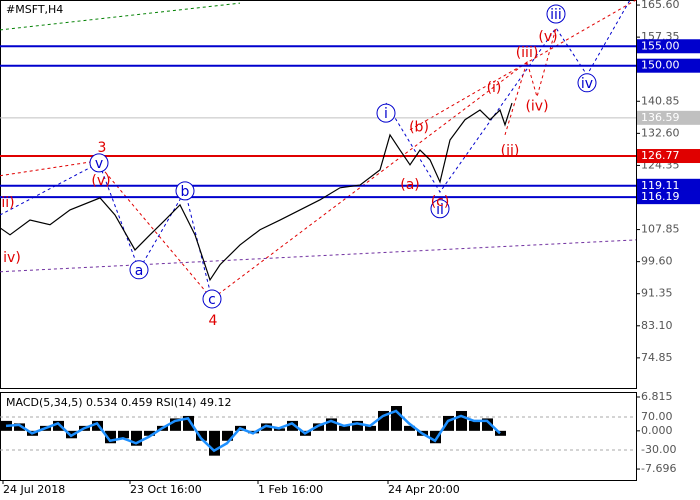  I want to click on level-label: 136.59, so click(660, 117).